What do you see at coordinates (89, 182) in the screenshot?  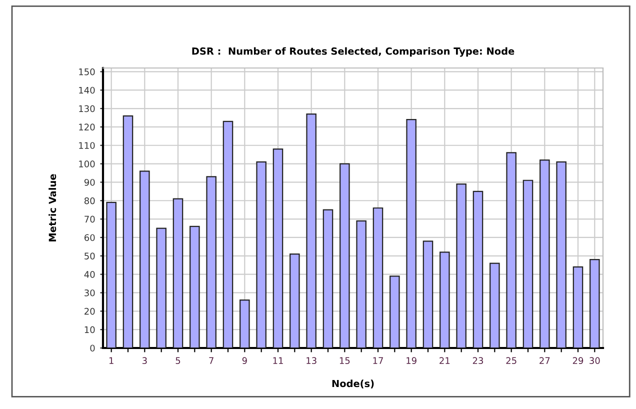 I see `y-tick-label: 90` at bounding box center [89, 182].